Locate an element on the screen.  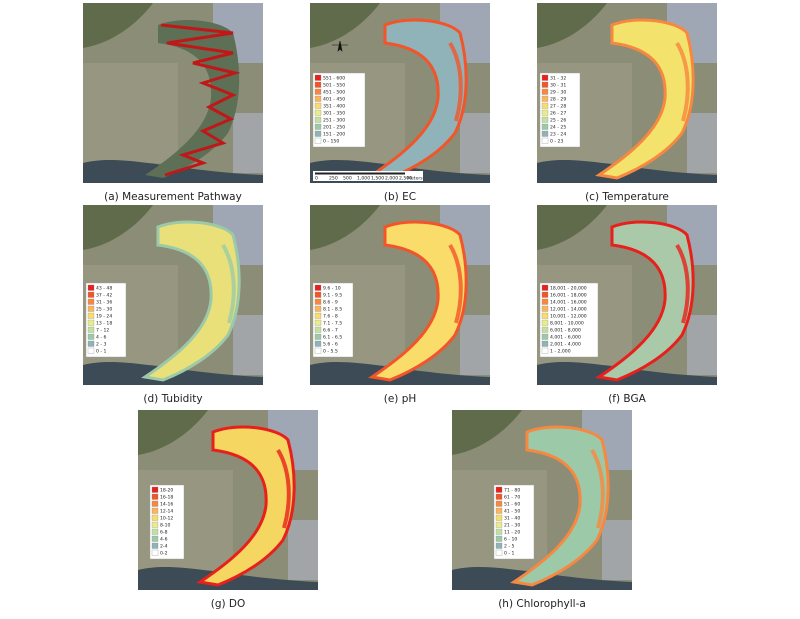
legend-label: 301 - 350 is located at coordinates (334, 114).